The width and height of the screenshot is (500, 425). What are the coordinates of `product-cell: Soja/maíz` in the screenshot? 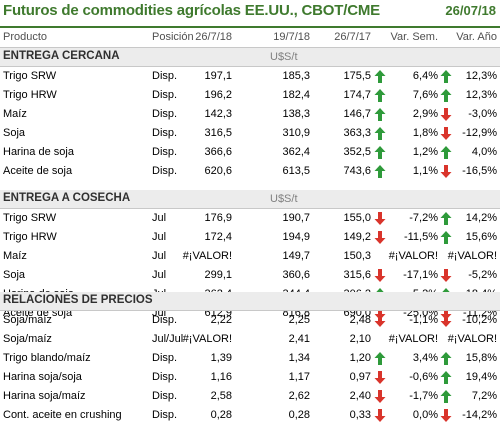 It's located at (27, 339).